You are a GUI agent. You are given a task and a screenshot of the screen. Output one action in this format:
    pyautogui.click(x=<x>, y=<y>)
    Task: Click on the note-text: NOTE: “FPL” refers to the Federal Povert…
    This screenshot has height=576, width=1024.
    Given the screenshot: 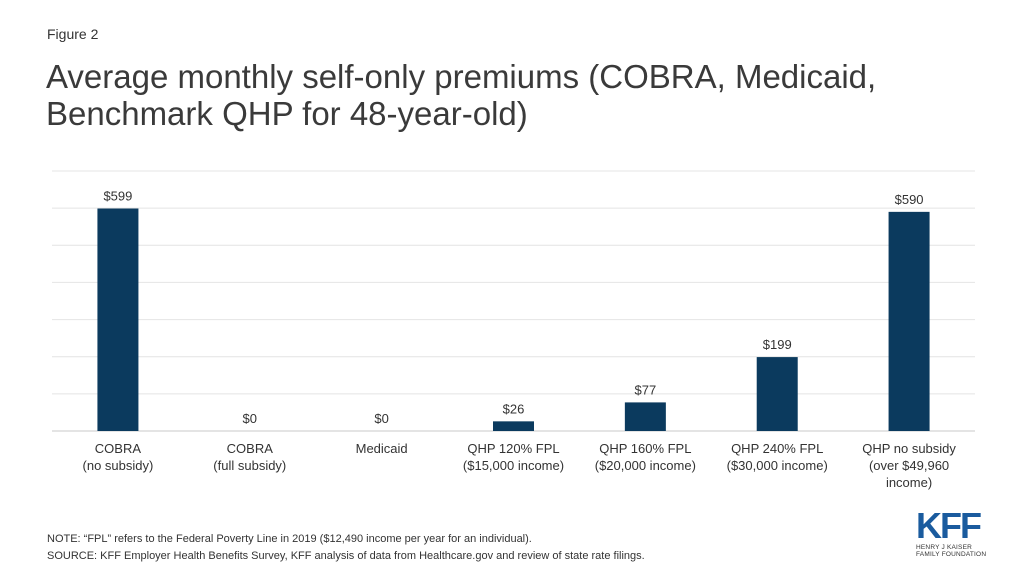 What is the action you would take?
    pyautogui.click(x=289, y=539)
    